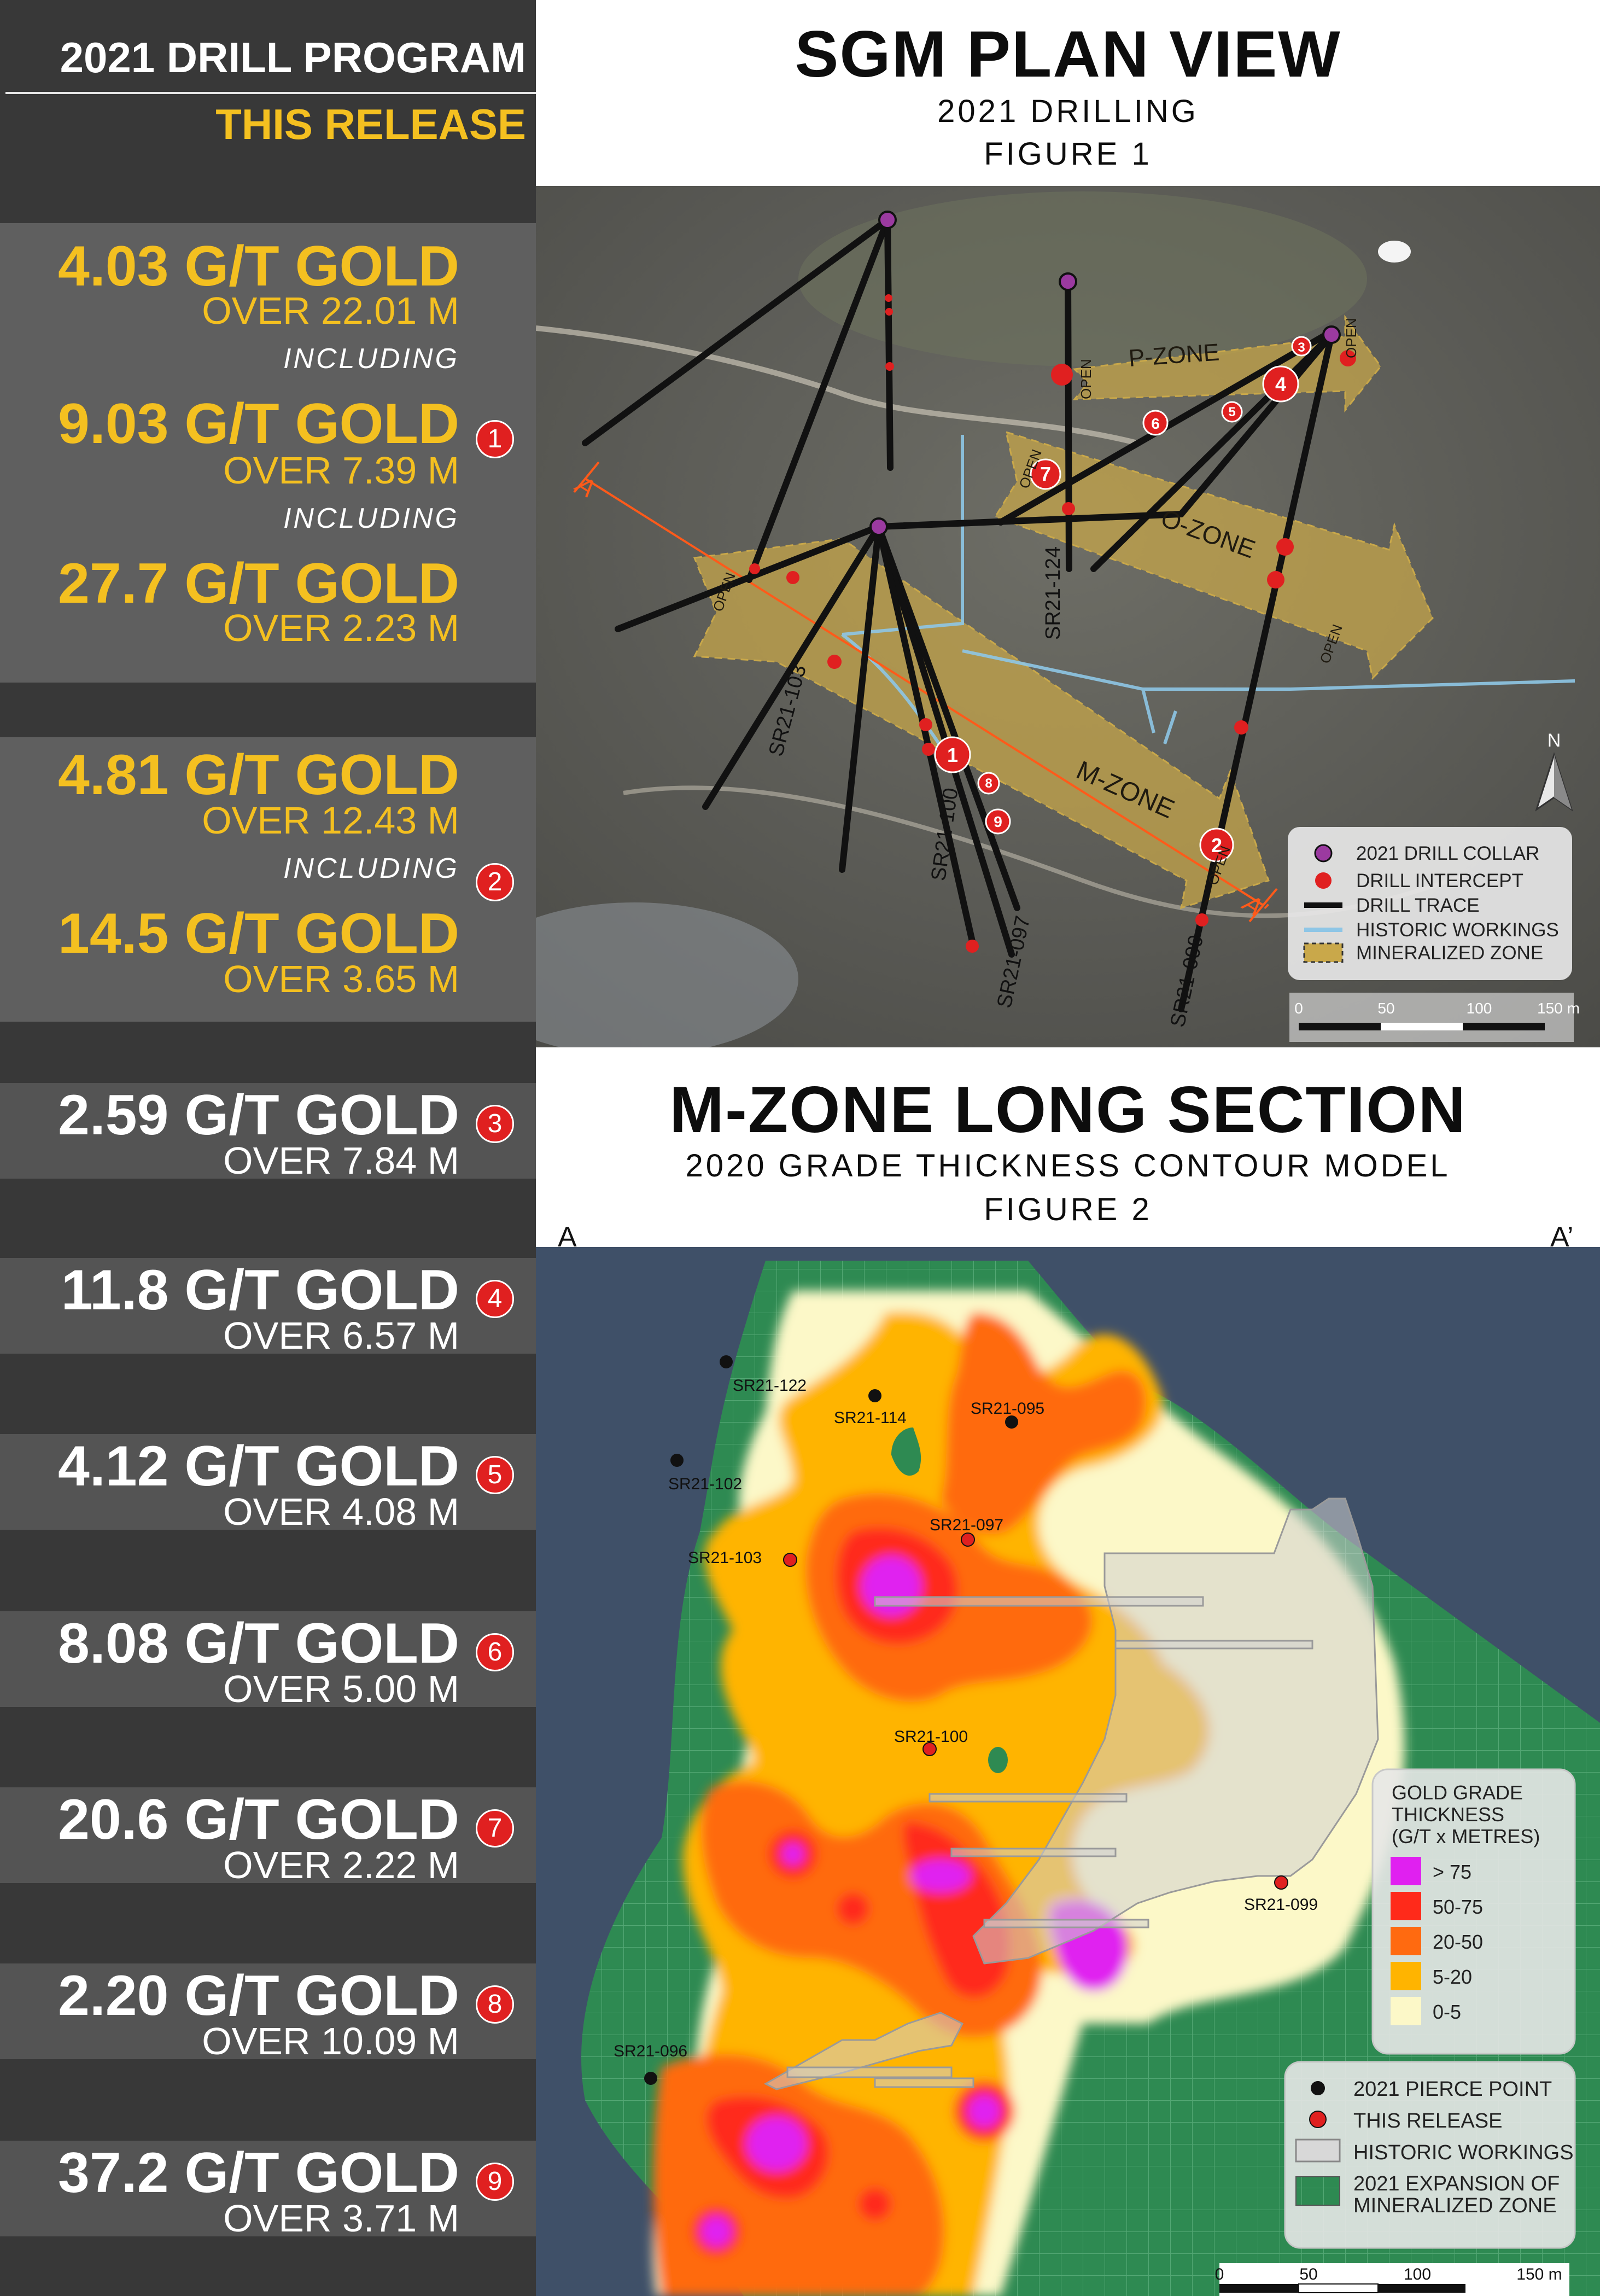  I want to click on interval-length: OVER 22.01 M, so click(330, 310).